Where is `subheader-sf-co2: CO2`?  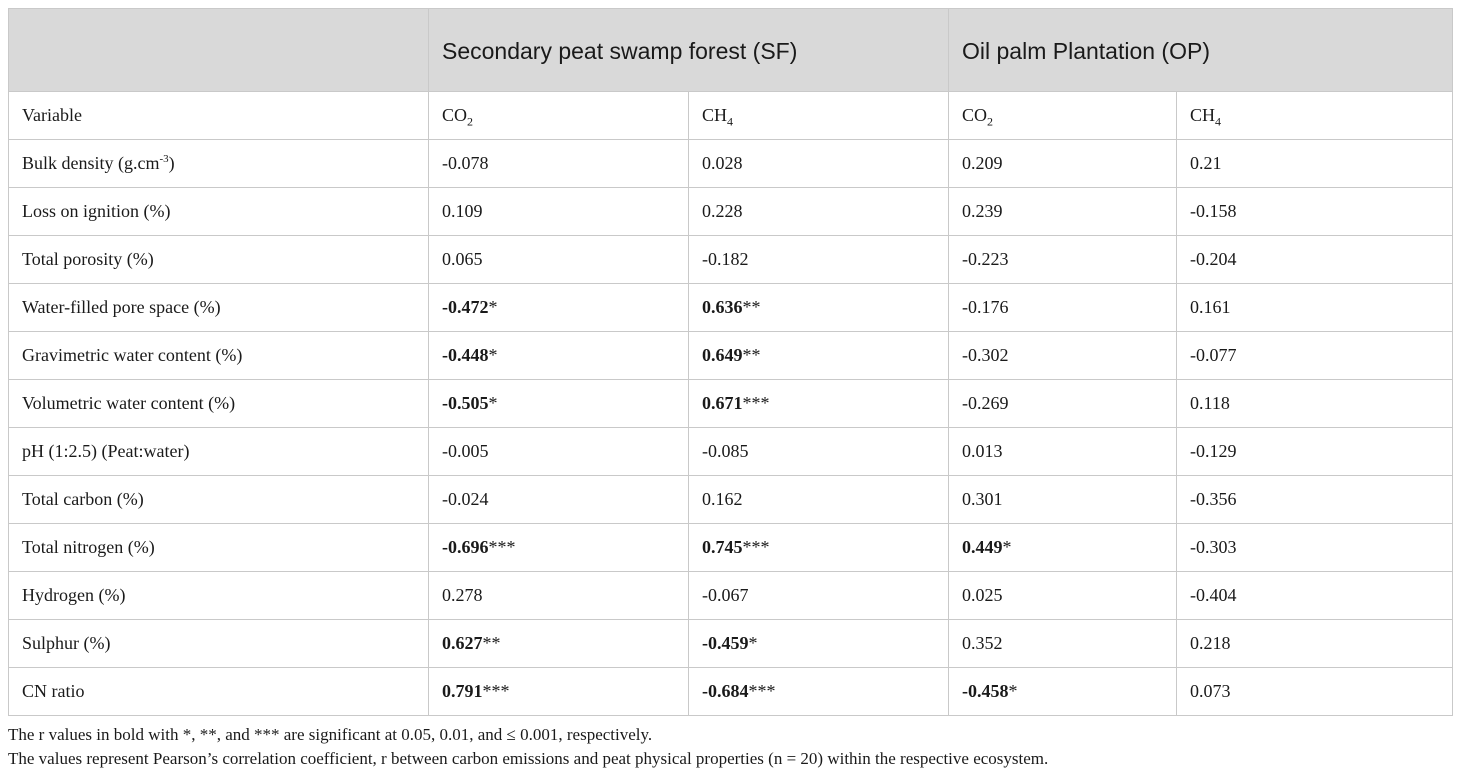 subheader-sf-co2: CO2 is located at coordinates (558, 115).